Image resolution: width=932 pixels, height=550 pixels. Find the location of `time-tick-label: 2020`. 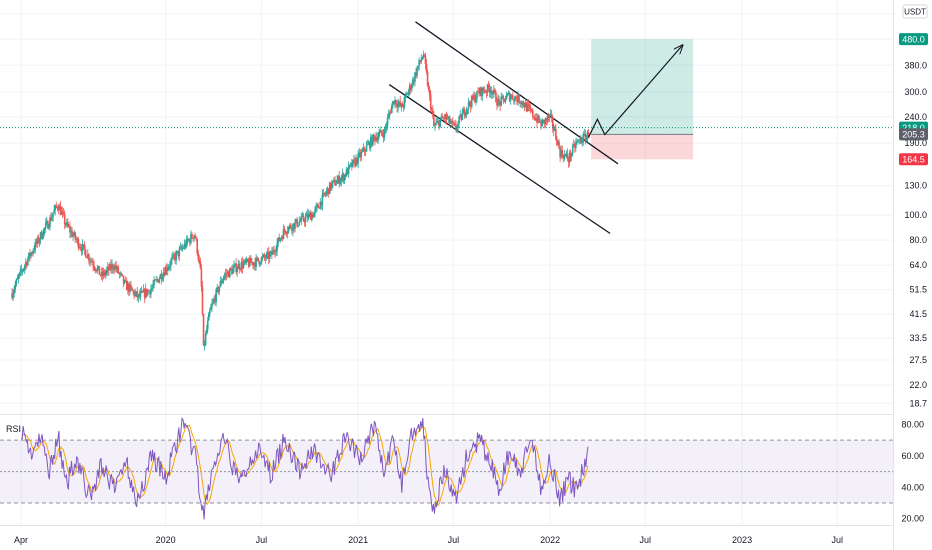

time-tick-label: 2020 is located at coordinates (166, 540).